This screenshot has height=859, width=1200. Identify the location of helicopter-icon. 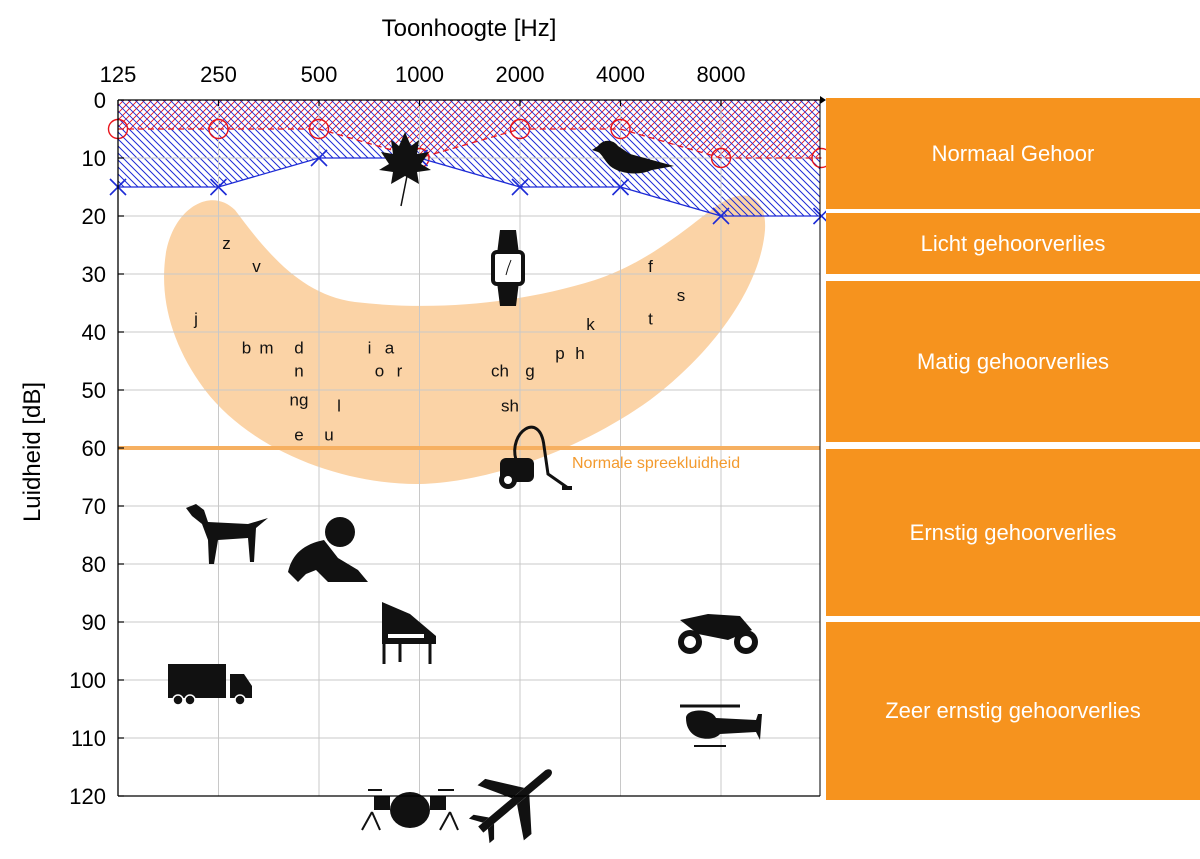
(721, 725).